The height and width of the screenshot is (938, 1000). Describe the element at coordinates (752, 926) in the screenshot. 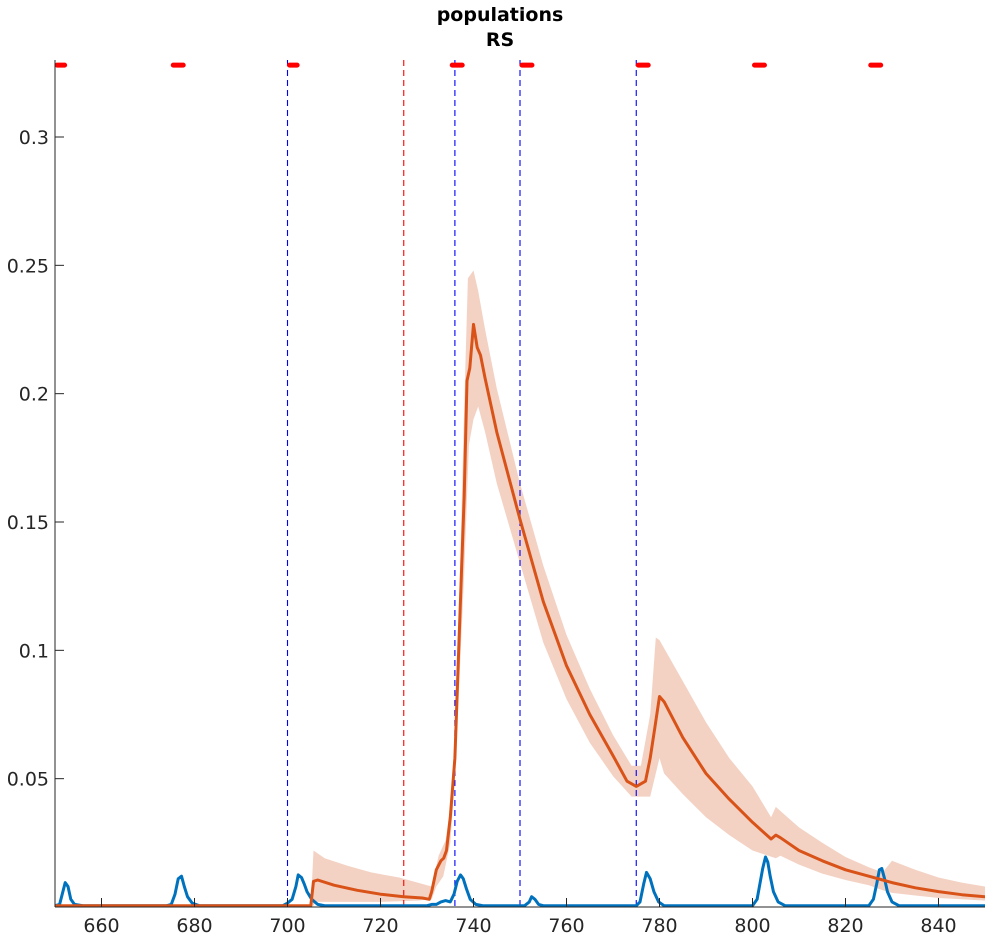

I see `x-tick-label-800: 800` at that location.